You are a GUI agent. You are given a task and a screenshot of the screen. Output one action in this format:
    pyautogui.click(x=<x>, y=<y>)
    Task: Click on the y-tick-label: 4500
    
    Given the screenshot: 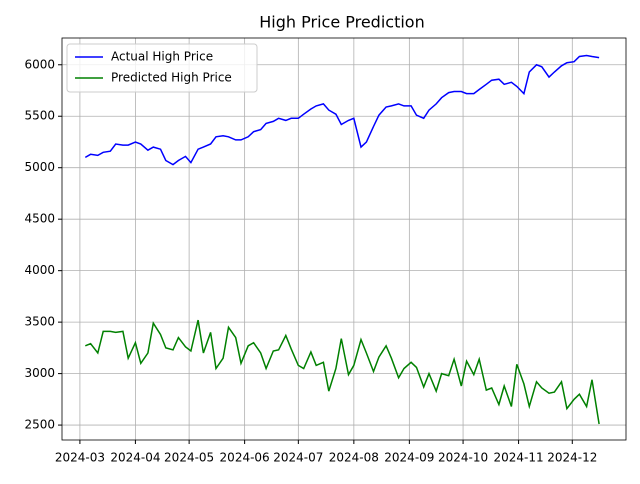 What is the action you would take?
    pyautogui.click(x=39, y=219)
    